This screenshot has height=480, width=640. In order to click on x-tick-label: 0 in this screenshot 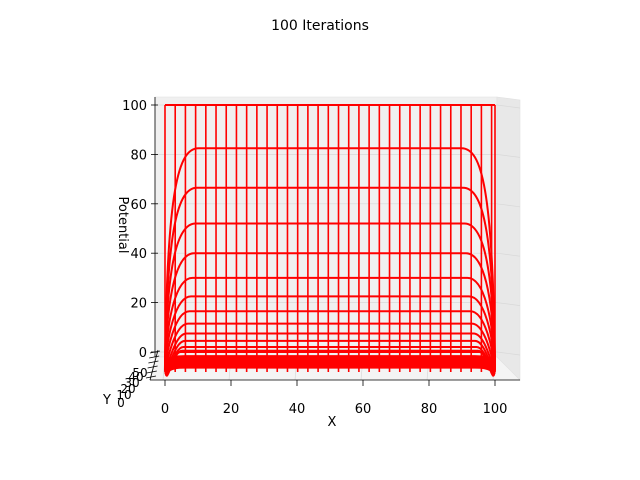, I will do `click(165, 409)`.